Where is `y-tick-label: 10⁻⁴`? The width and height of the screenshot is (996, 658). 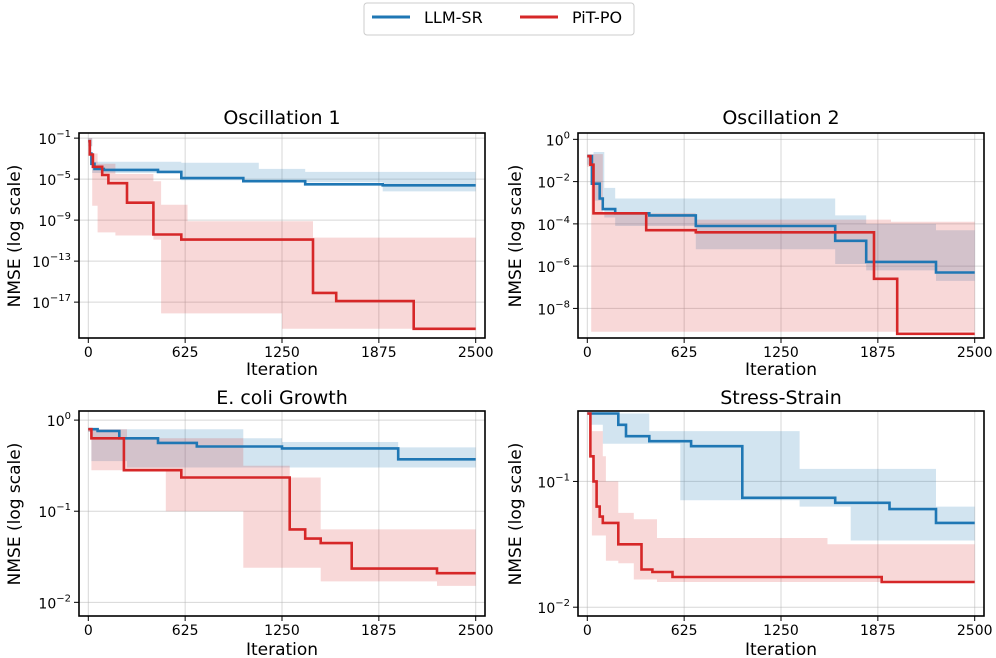 y-tick-label: 10⁻⁴ is located at coordinates (553, 224).